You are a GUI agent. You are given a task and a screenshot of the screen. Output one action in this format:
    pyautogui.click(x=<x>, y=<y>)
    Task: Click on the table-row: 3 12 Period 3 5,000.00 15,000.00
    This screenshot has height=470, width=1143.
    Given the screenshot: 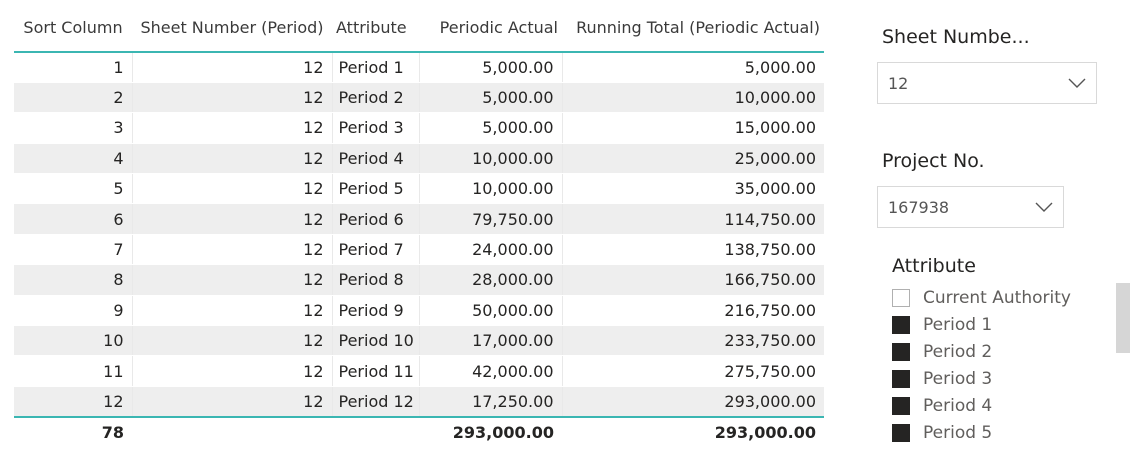 What is the action you would take?
    pyautogui.click(x=419, y=128)
    